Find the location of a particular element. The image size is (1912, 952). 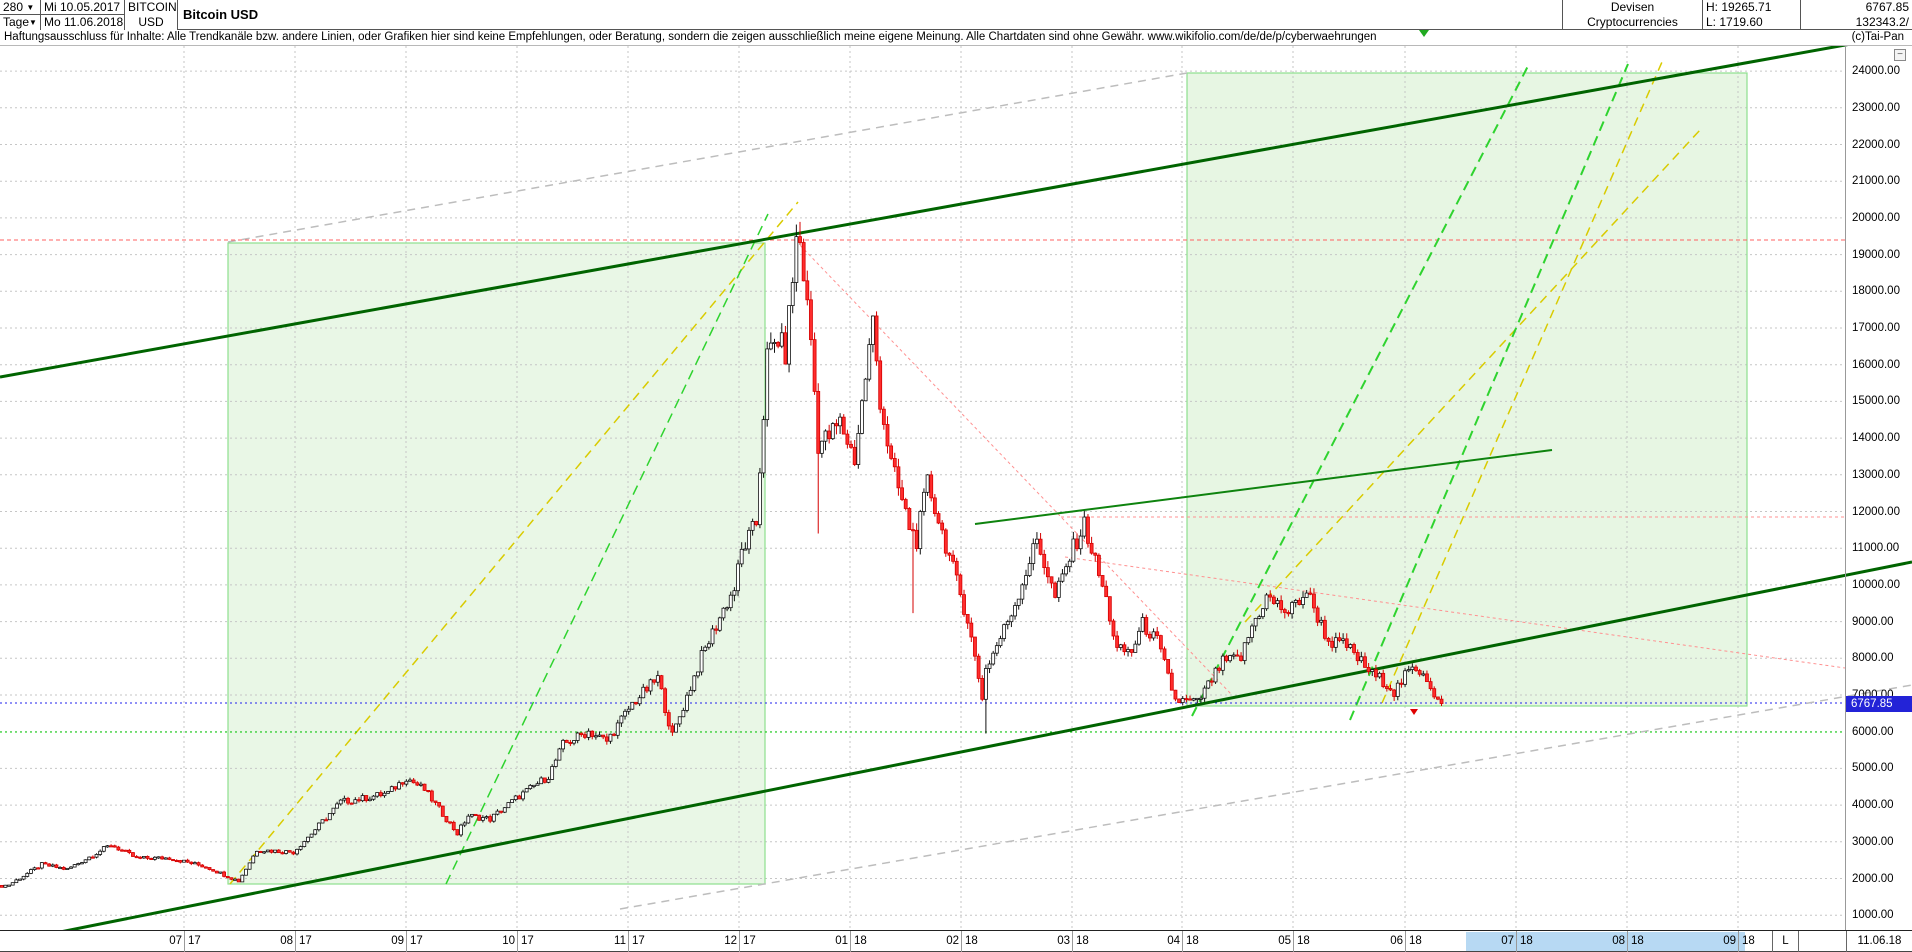

x-axis-month-label: 05 is located at coordinates (1284, 941).